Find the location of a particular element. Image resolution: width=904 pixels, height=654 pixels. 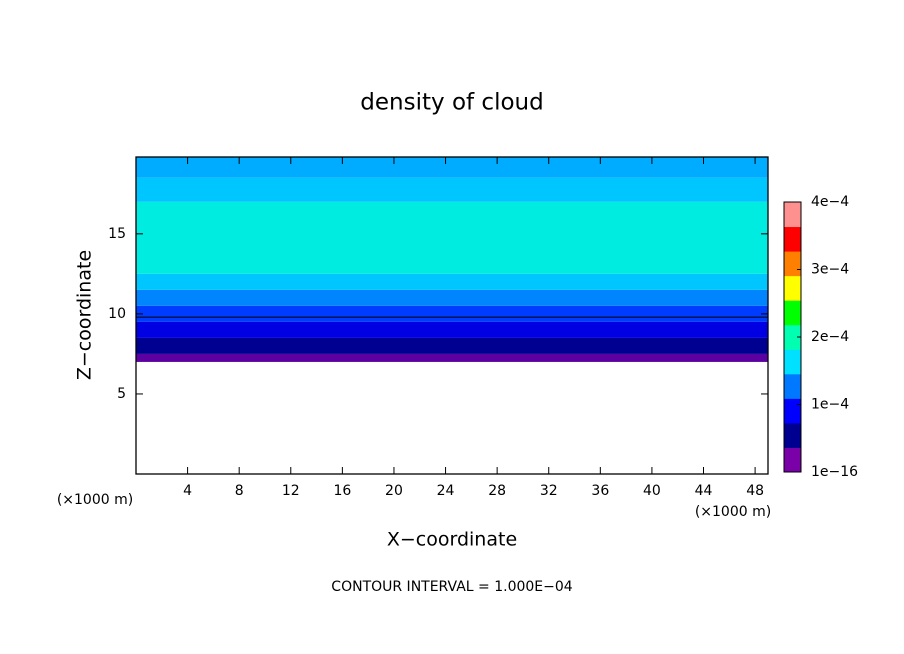

x-tick-label: 16 is located at coordinates (342, 491).